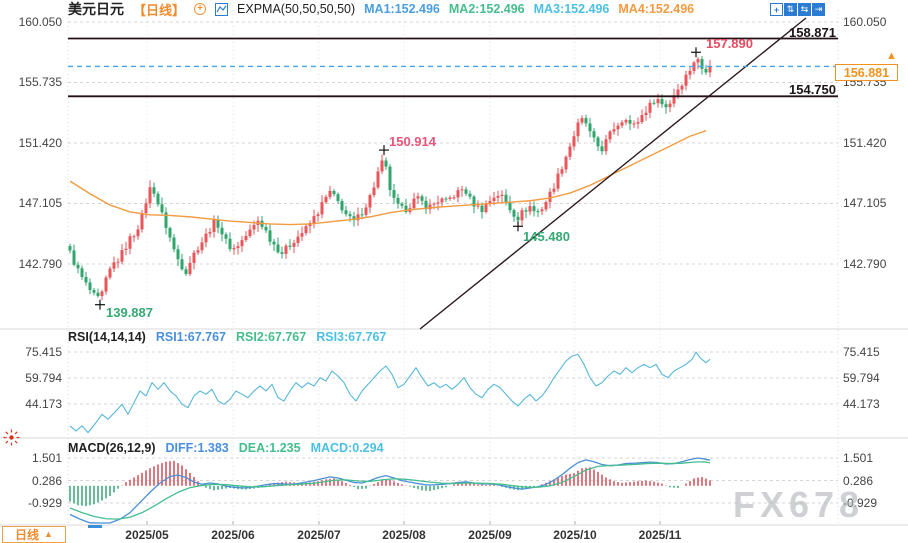 The image size is (908, 543). Describe the element at coordinates (660, 535) in the screenshot. I see `x-axis-label: 2025/11` at that location.